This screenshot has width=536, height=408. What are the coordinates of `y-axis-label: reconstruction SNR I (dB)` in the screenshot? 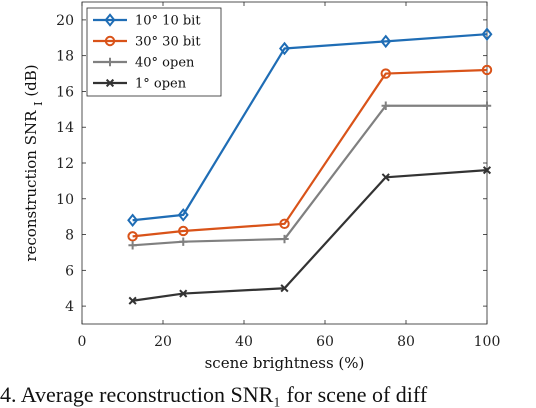 It's located at (33, 162).